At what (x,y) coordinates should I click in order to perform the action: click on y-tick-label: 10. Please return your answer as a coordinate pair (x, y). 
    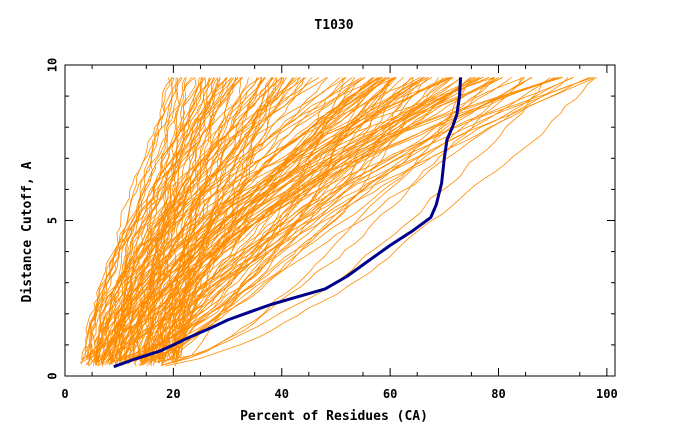
    Looking at the image, I should click on (53, 65).